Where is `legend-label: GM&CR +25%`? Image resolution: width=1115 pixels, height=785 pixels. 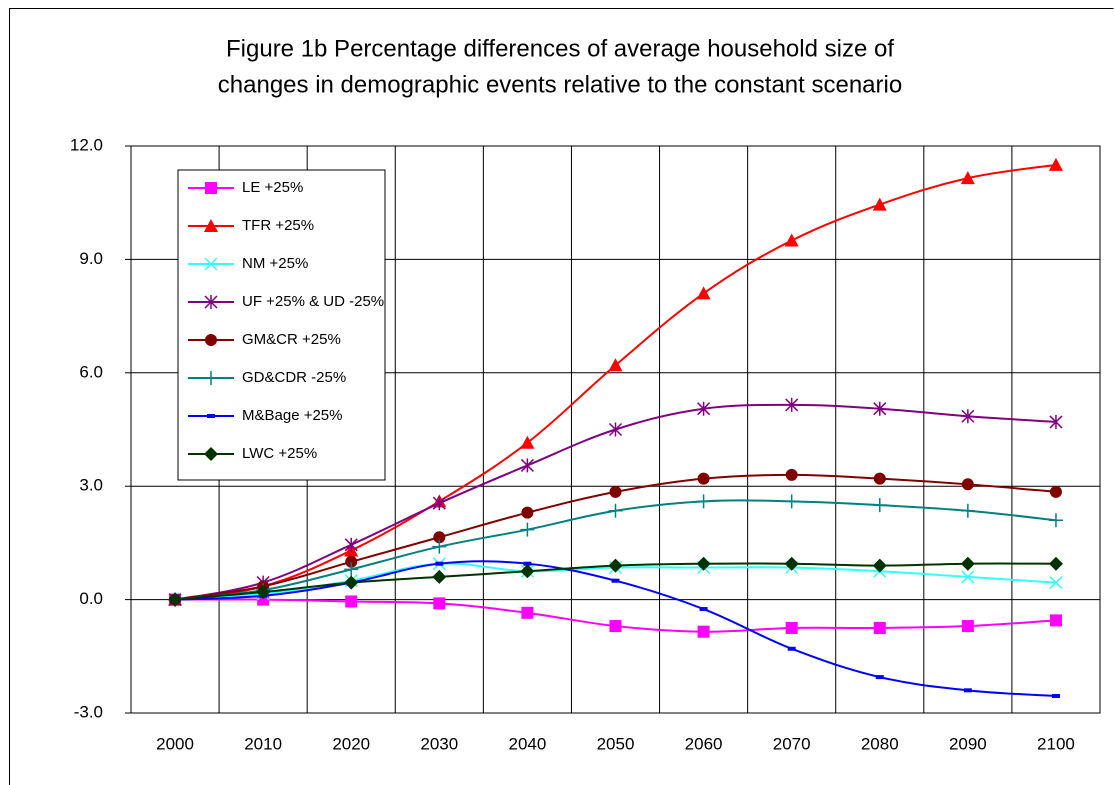
legend-label: GM&CR +25% is located at coordinates (291, 339).